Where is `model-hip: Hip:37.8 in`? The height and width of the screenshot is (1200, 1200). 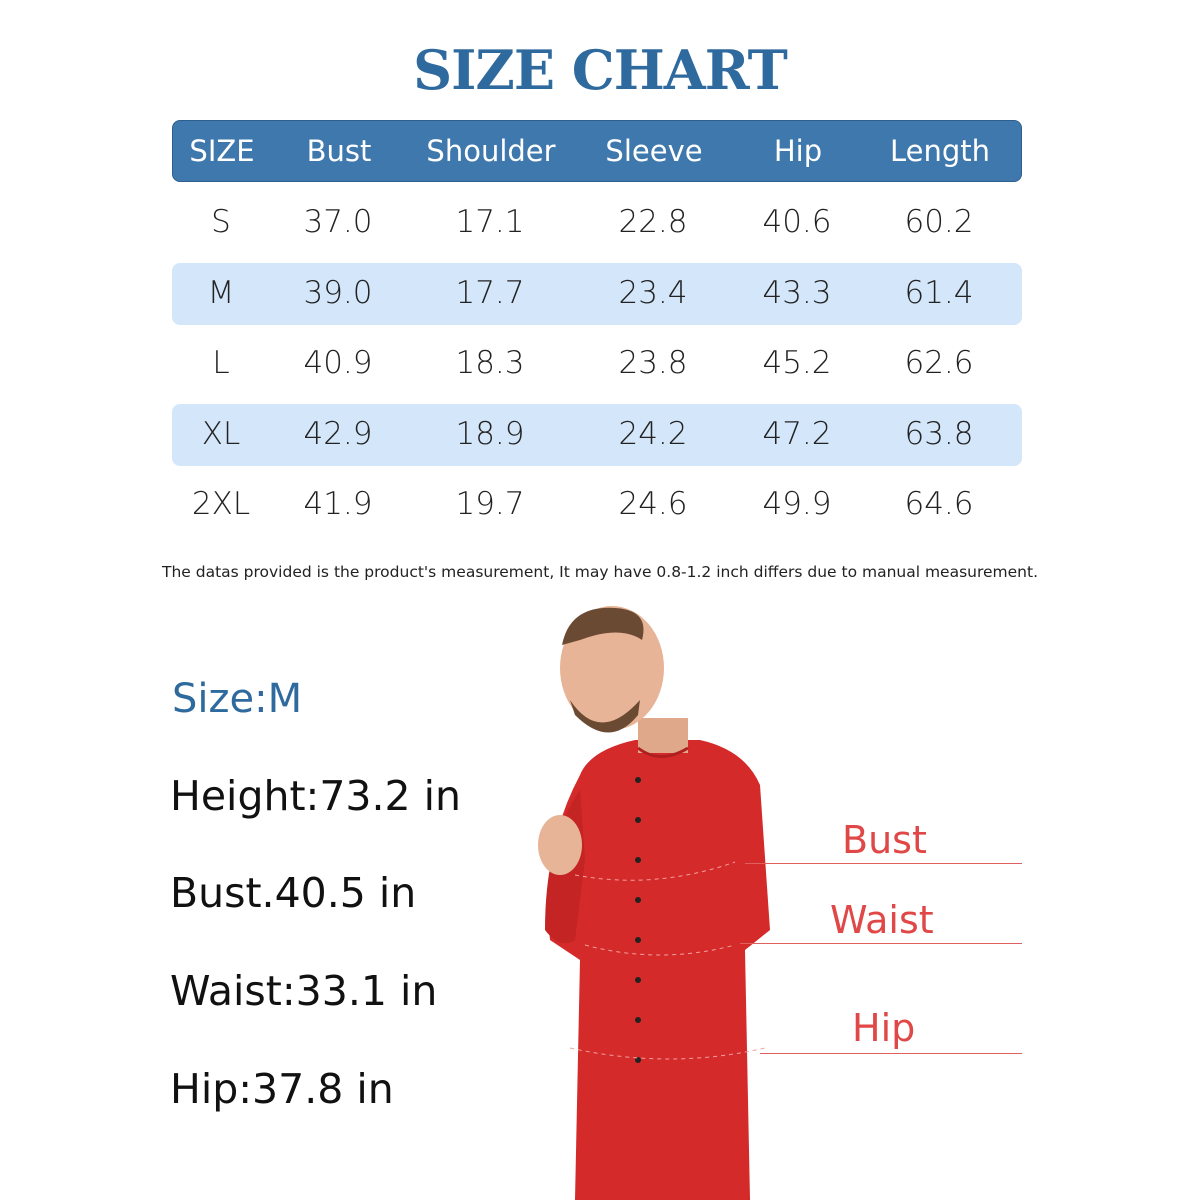 model-hip: Hip:37.8 in is located at coordinates (282, 1089).